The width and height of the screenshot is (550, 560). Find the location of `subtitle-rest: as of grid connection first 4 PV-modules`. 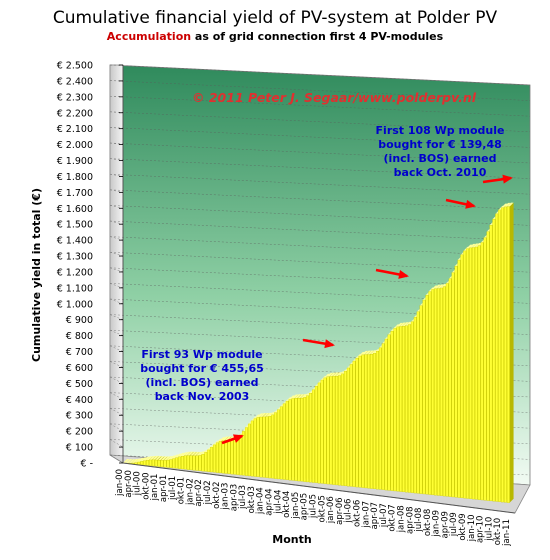

subtitle-rest: as of grid connection first 4 PV-modules is located at coordinates (317, 36).